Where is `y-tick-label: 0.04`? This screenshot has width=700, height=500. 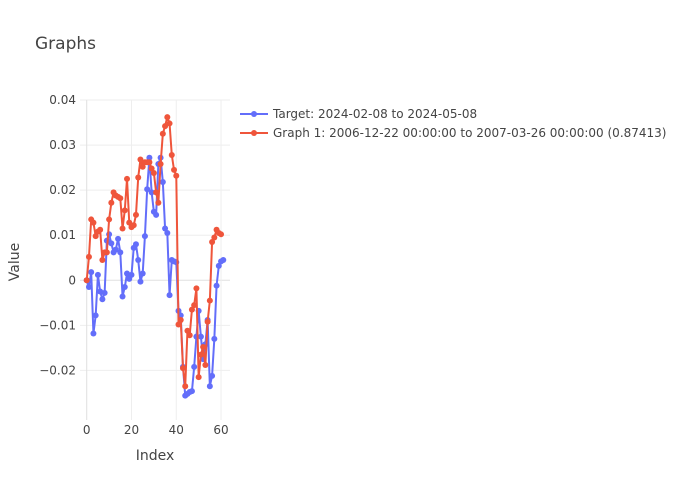 y-tick-label: 0.04 is located at coordinates (62, 100).